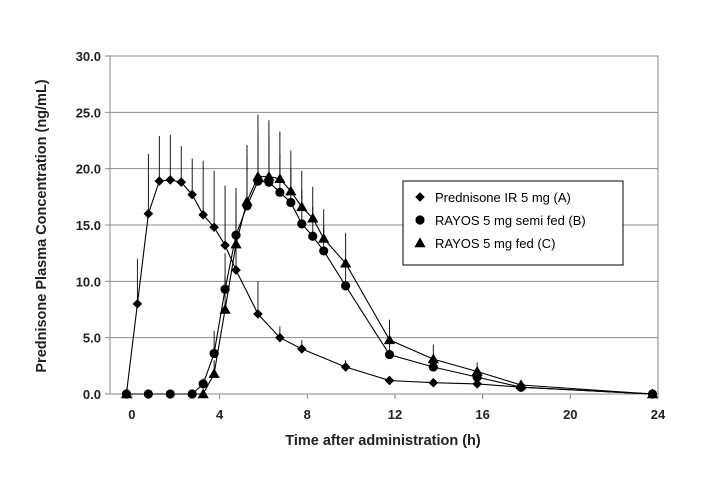 The width and height of the screenshot is (720, 483). I want to click on y-tick-label: 20.0, so click(88, 169).